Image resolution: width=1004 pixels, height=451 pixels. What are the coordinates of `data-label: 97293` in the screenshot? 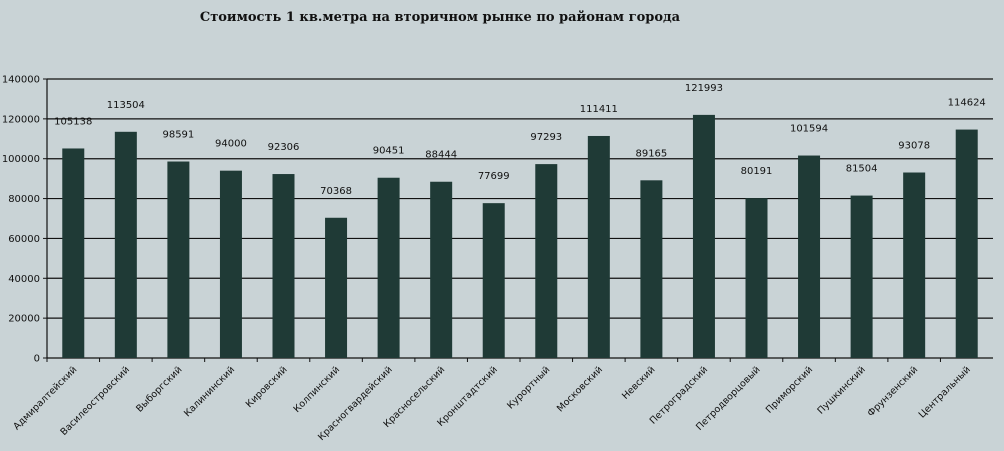 It's located at (546, 137).